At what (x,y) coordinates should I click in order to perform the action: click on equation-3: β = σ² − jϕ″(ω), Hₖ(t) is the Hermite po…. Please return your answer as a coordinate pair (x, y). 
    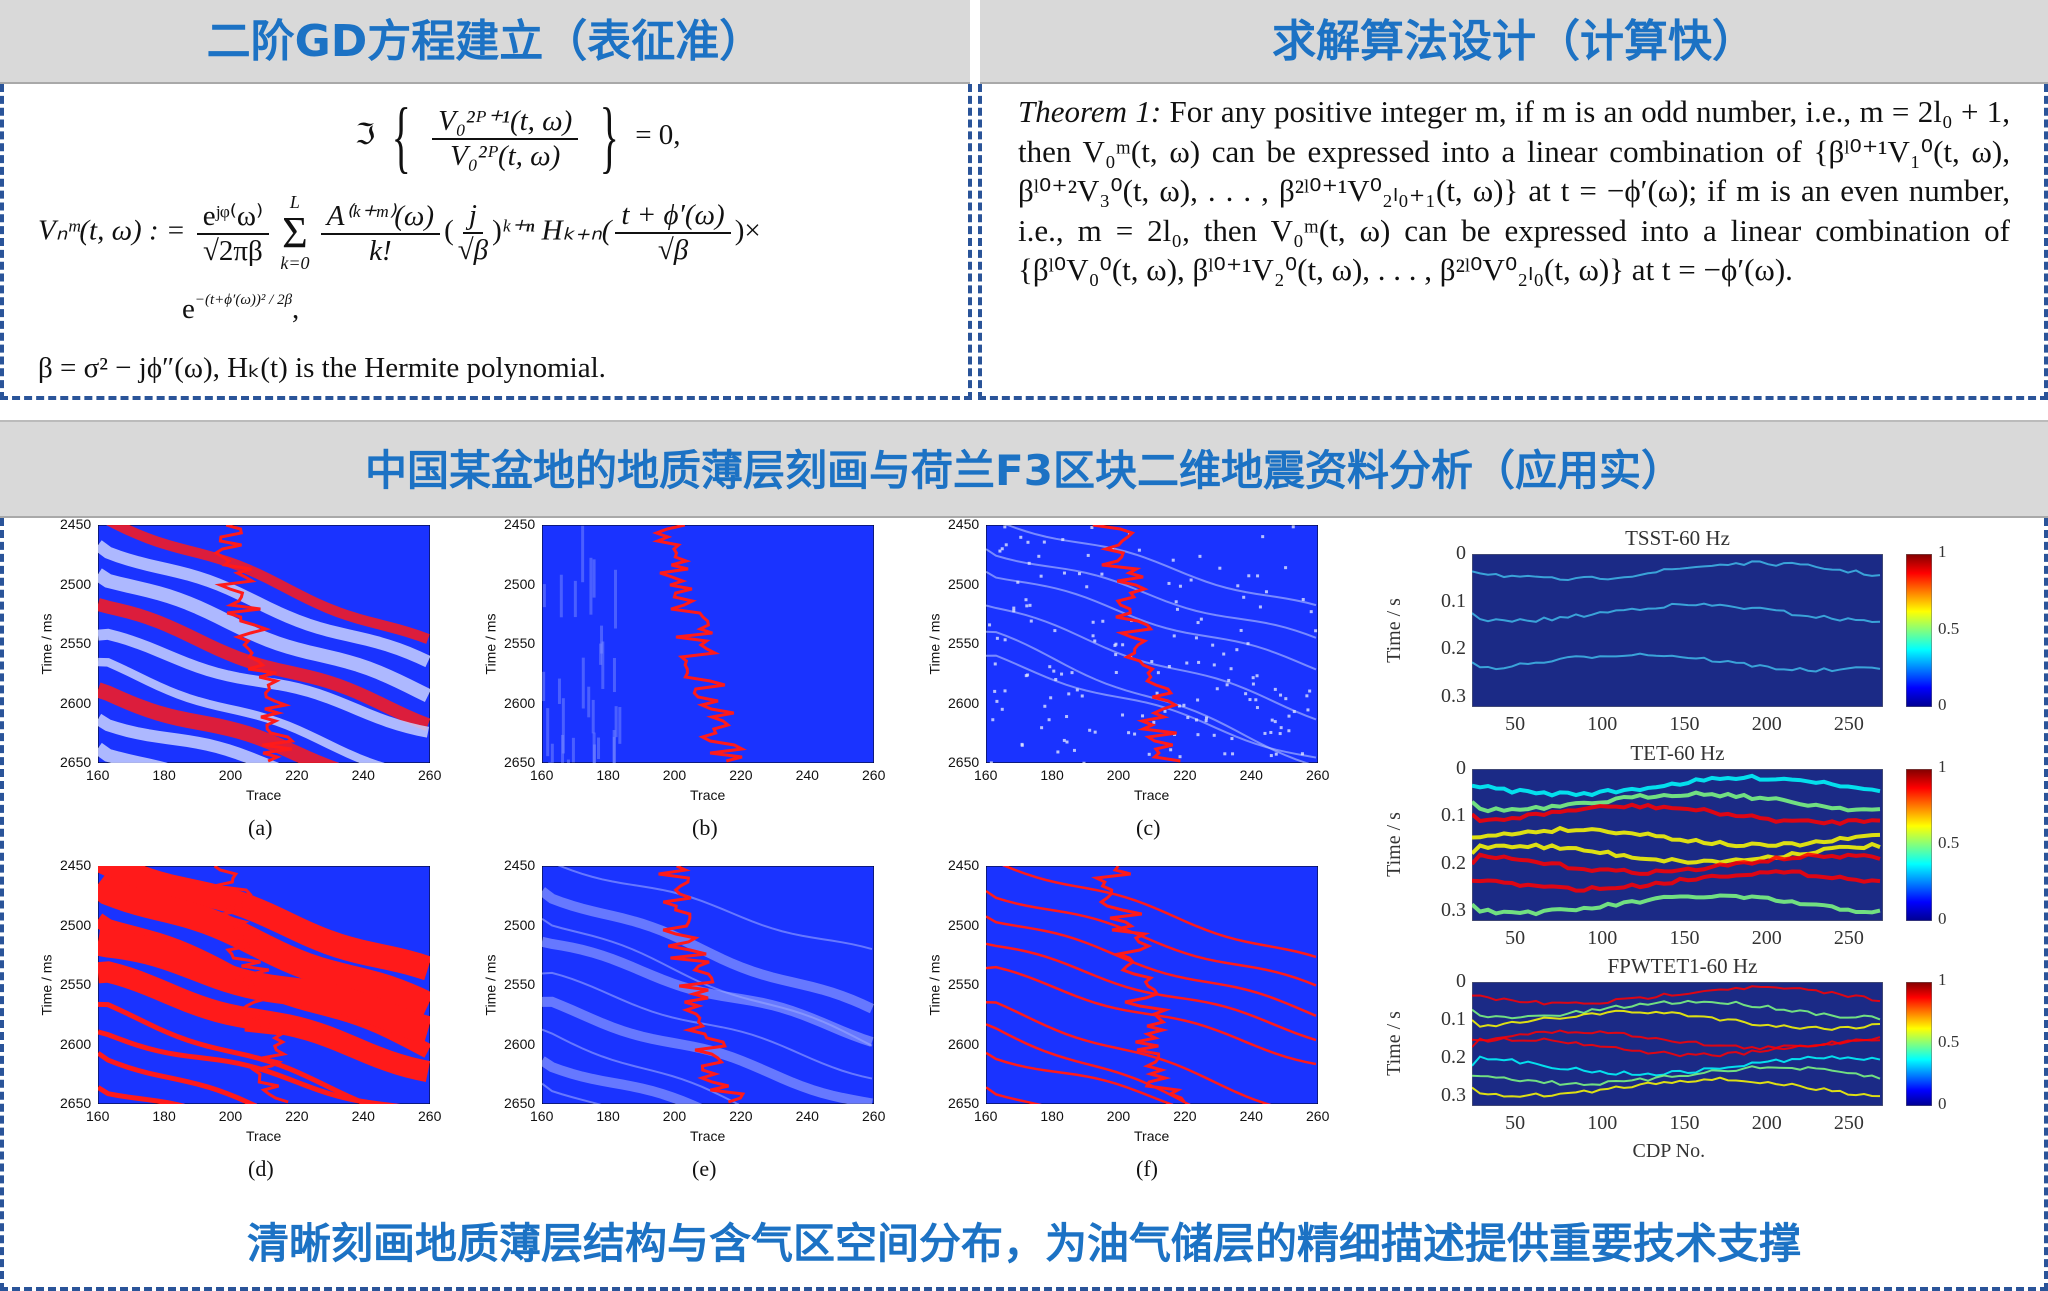
    Looking at the image, I should click on (322, 368).